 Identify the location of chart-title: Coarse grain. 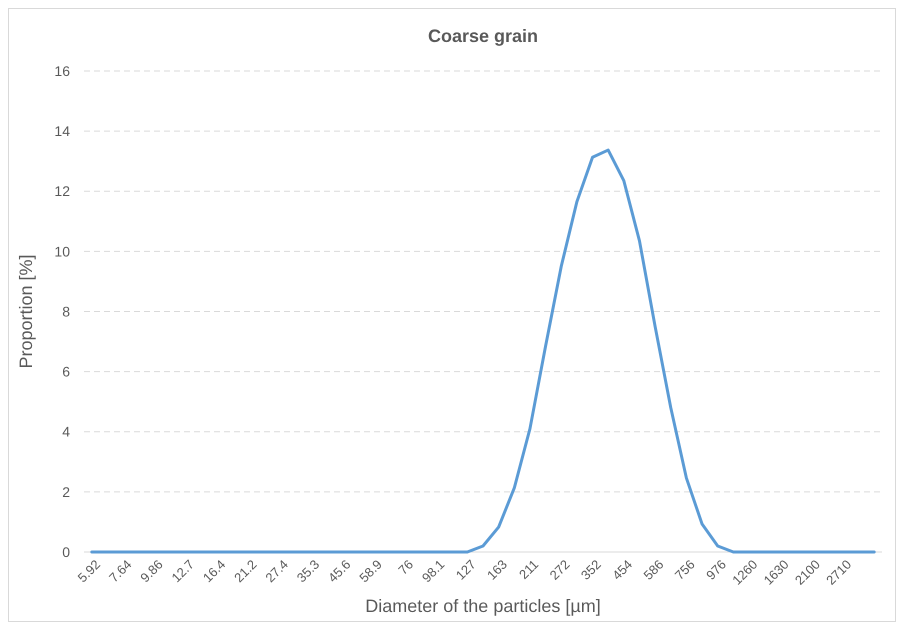
(483, 36).